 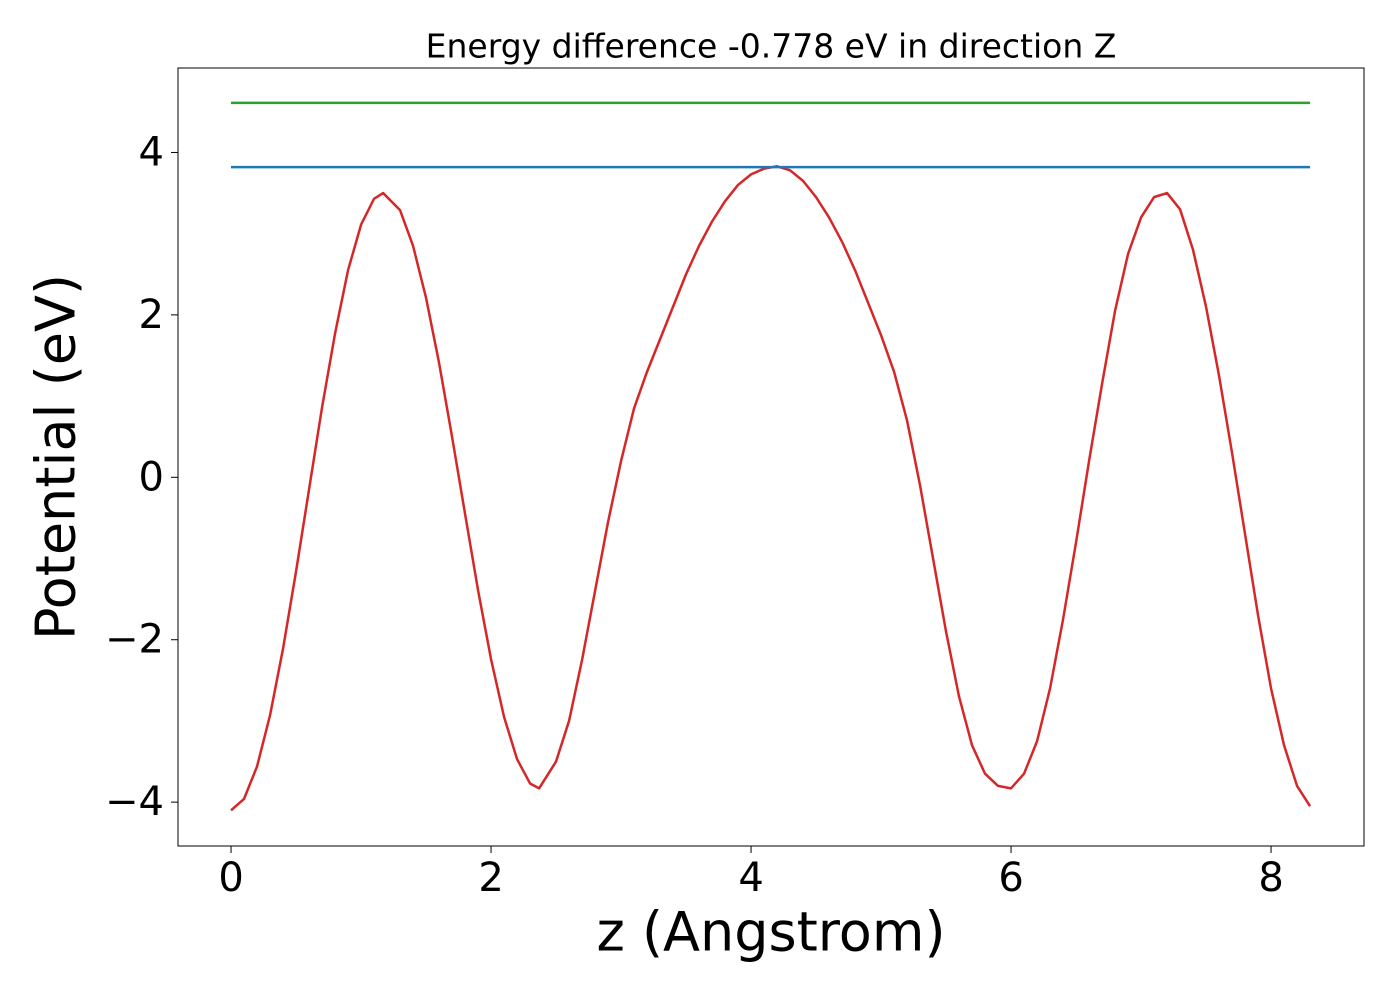 What do you see at coordinates (151, 477) in the screenshot?
I see `y-tick-label: 0` at bounding box center [151, 477].